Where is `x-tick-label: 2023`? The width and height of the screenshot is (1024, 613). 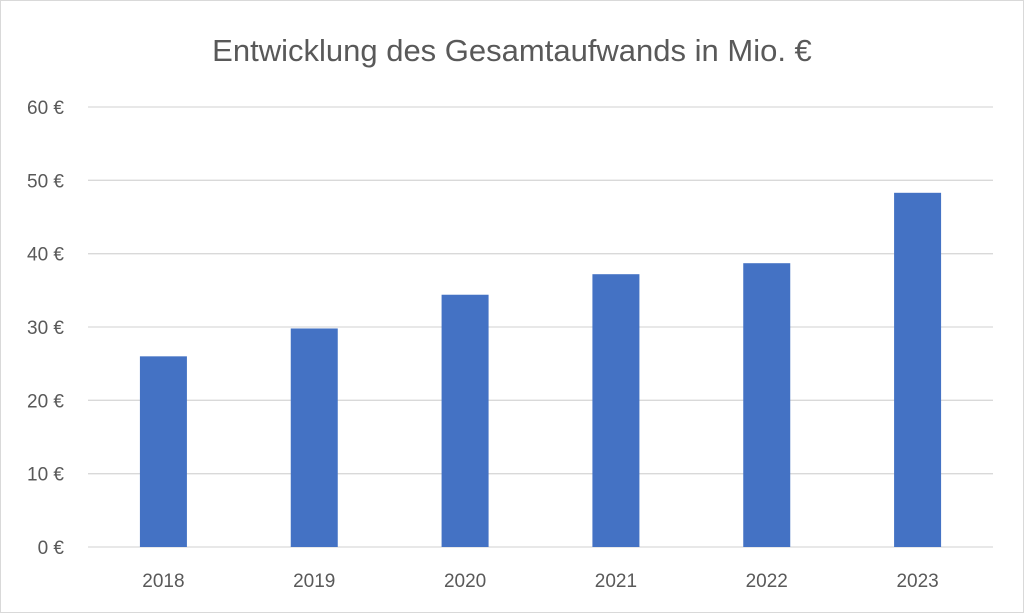
x-tick-label: 2023 is located at coordinates (917, 581).